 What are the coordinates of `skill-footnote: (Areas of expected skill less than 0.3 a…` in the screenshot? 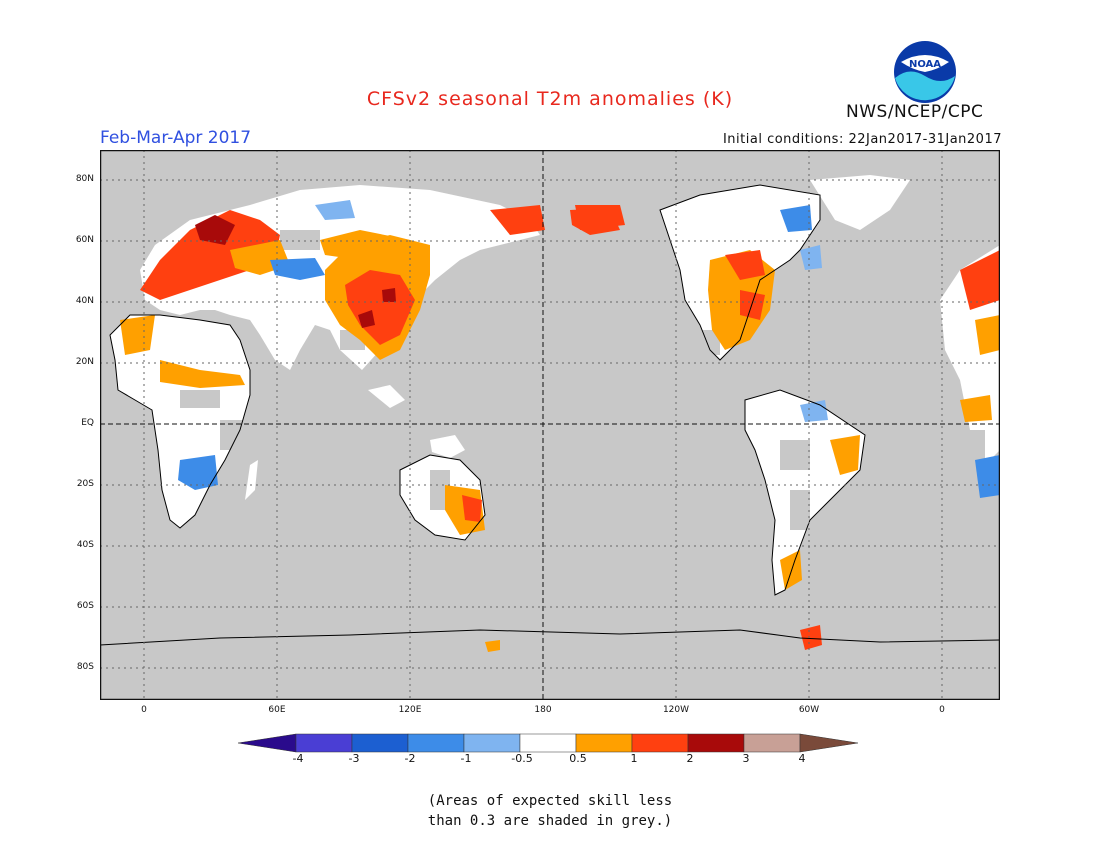 It's located at (550, 811).